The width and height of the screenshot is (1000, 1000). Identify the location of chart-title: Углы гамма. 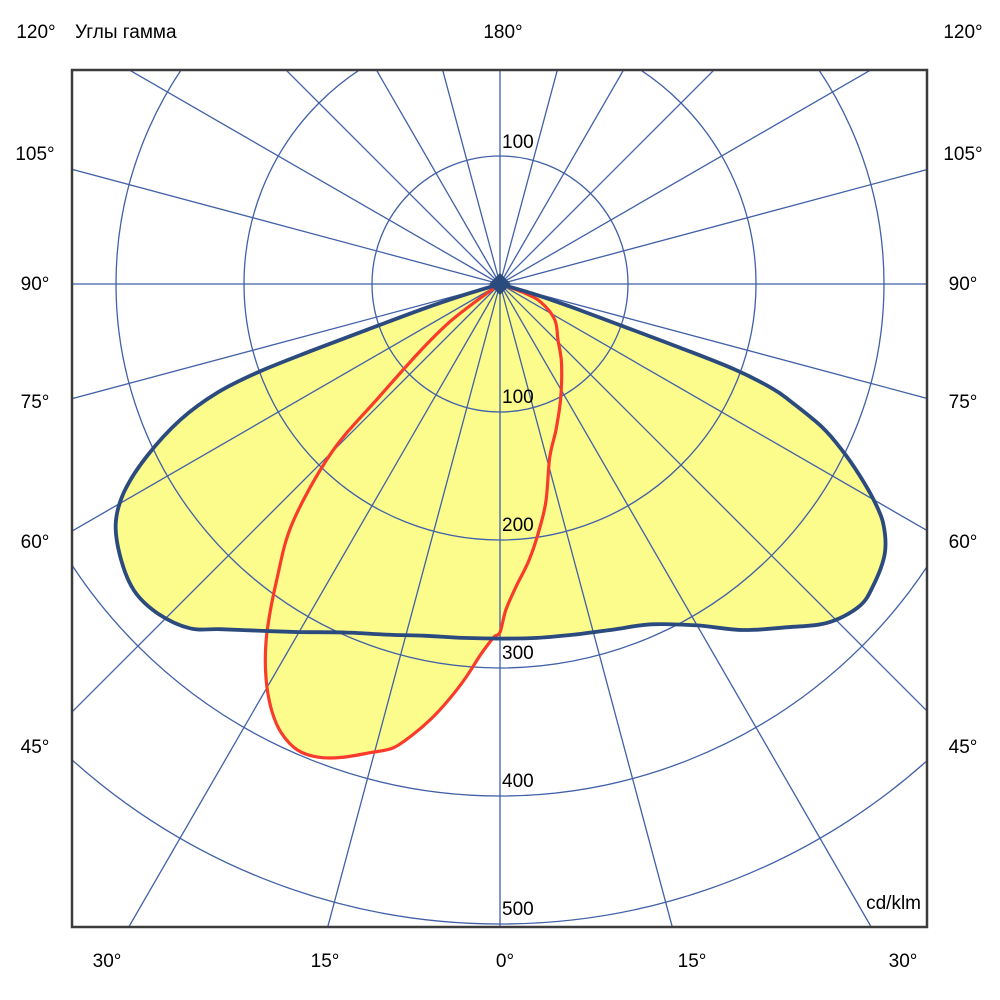
(126, 32).